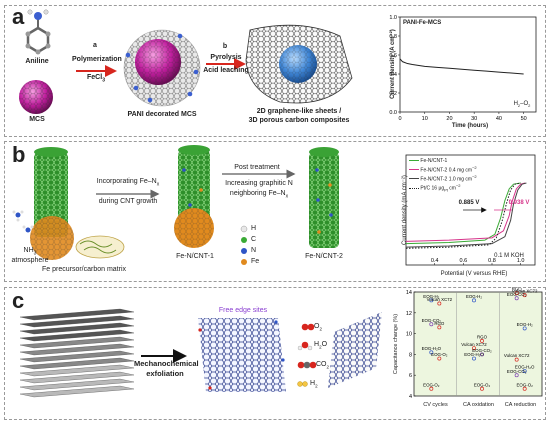 The image size is (550, 424). Describe the element at coordinates (473, 169) in the screenshot. I see `legend-item-cnt2a: Fe-N/CNT-2 0.4 mg cm−2` at that location.